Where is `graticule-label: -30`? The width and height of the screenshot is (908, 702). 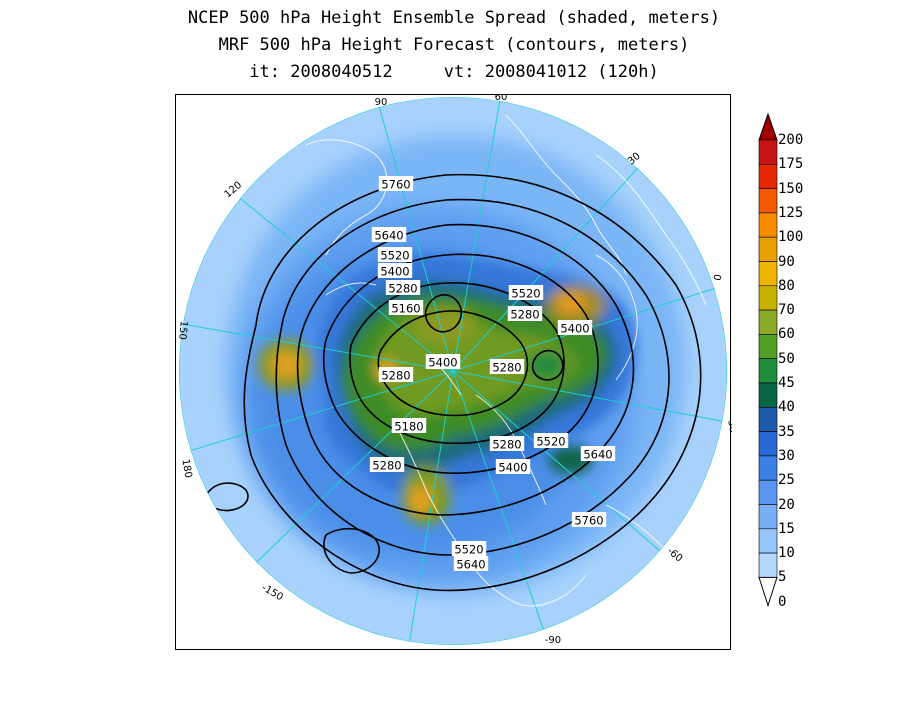
graticule-label: -30 is located at coordinates (728, 425).